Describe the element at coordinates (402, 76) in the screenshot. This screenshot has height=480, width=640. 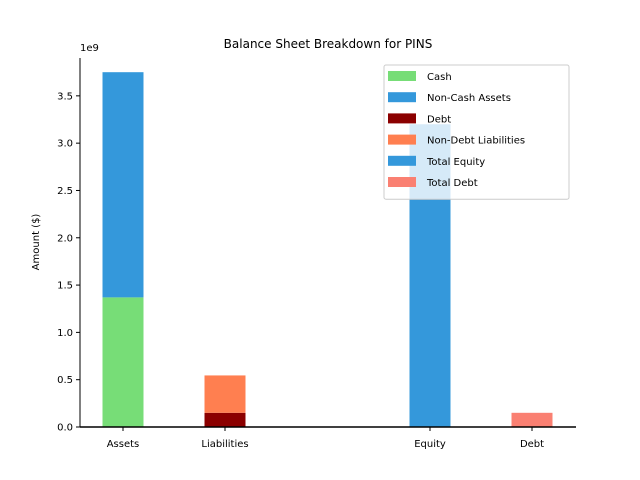
I see `legend-swatch-cash` at that location.